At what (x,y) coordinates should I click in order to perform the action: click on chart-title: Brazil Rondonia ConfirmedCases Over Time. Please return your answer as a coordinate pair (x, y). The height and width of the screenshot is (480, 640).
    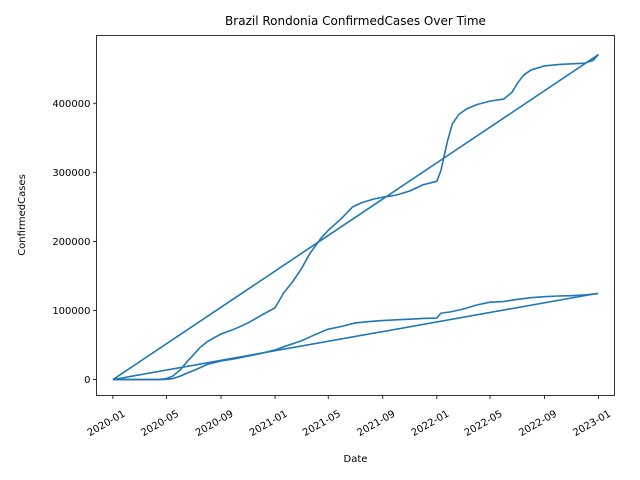
    Looking at the image, I should click on (355, 21).